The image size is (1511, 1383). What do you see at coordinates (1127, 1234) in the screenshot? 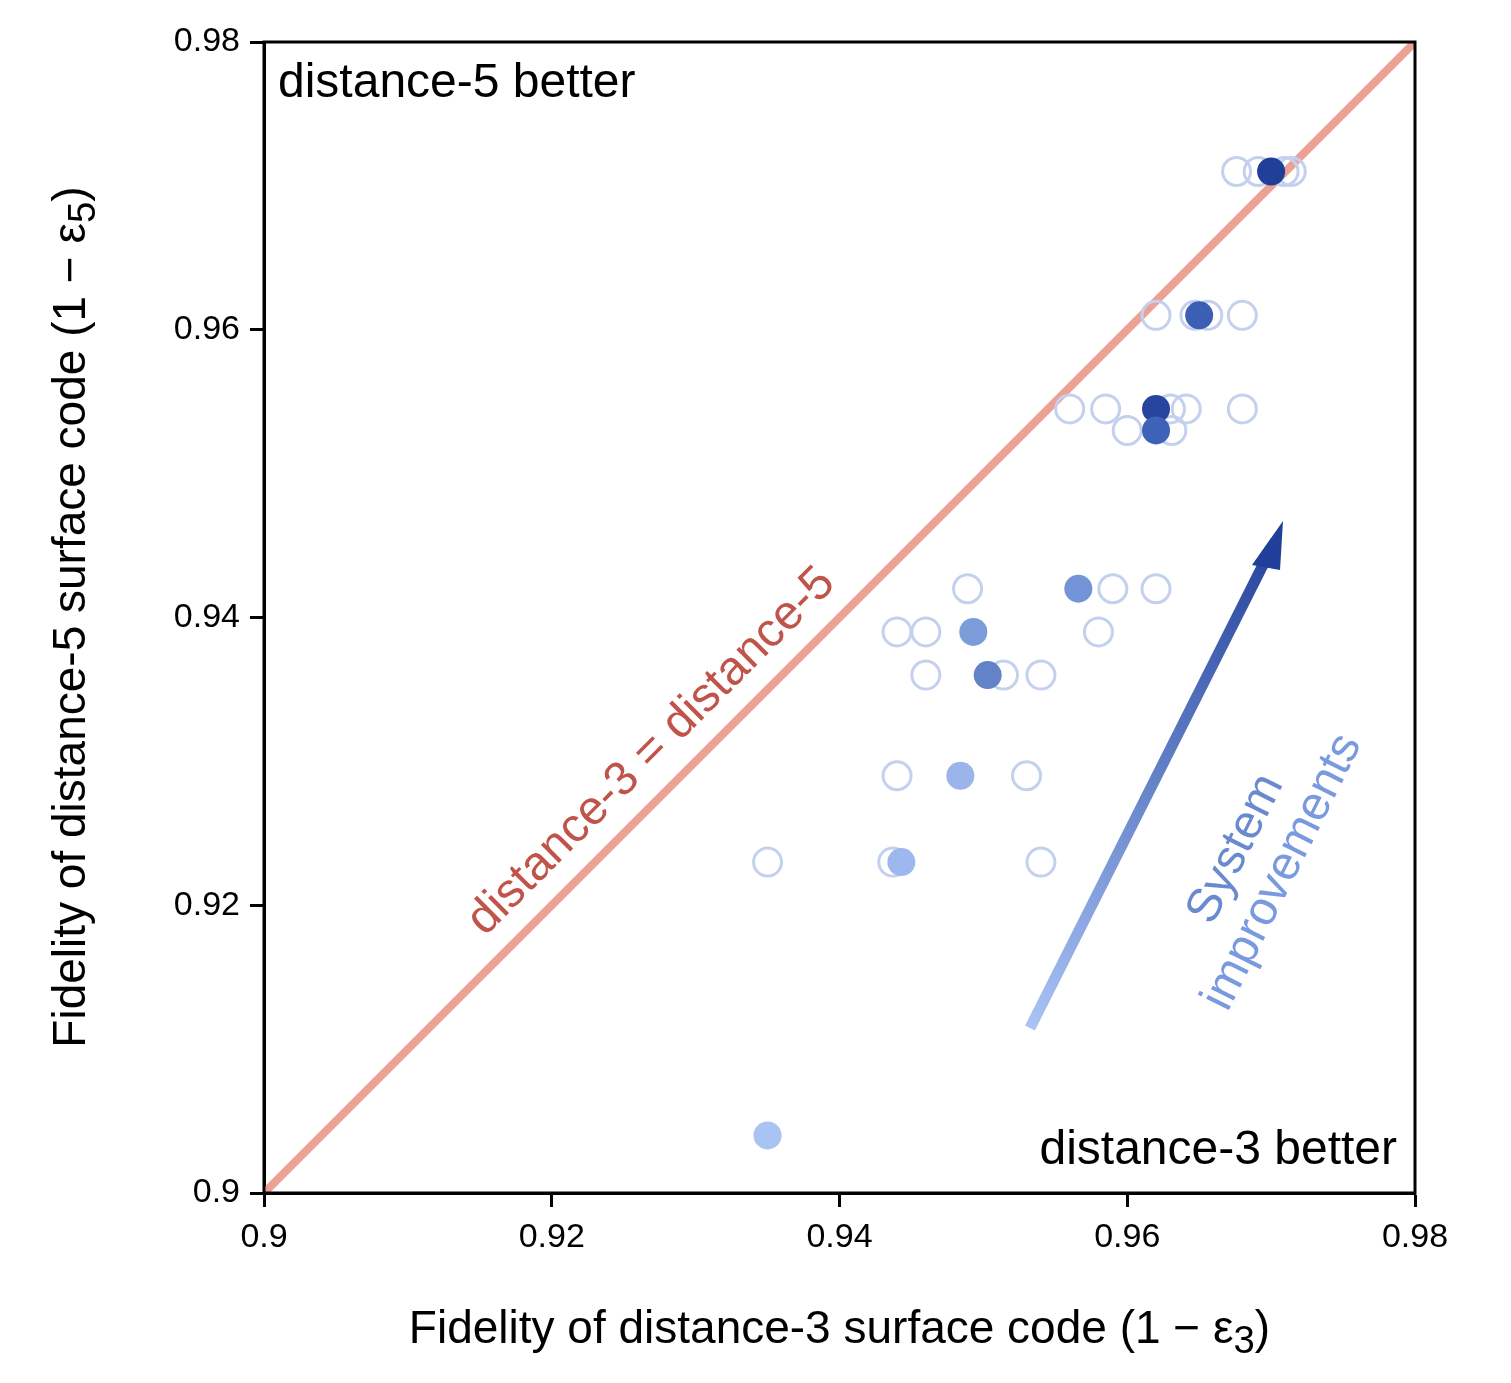
I see `x-tick-label: 0.96` at bounding box center [1127, 1234].